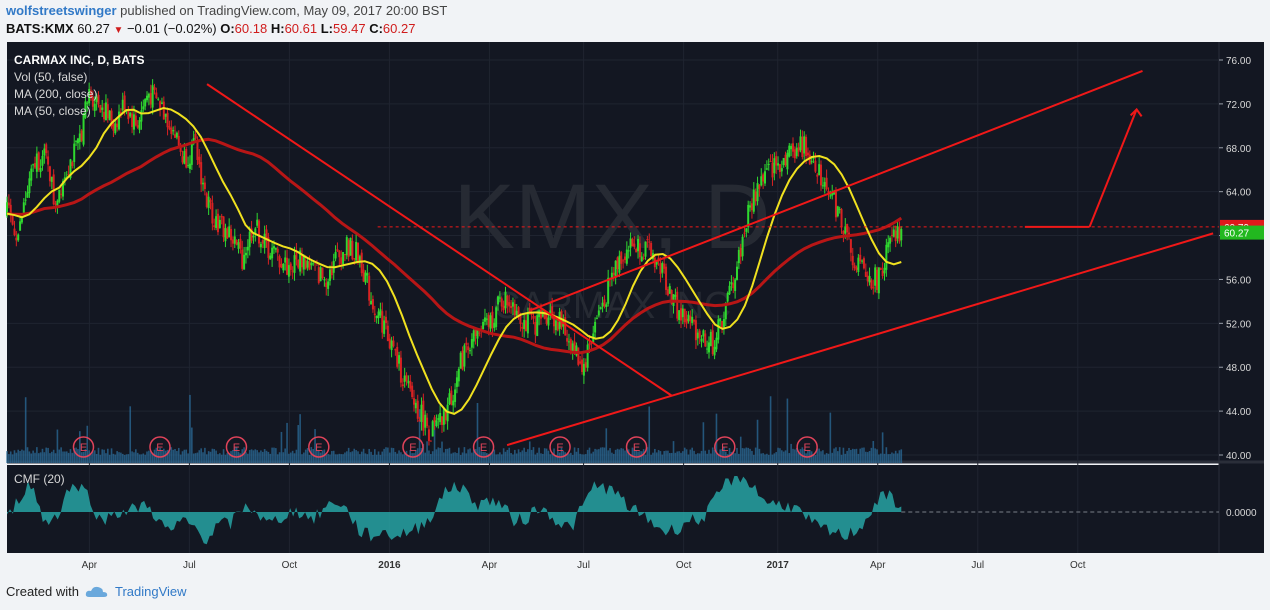 Image resolution: width=1270 pixels, height=610 pixels. Describe the element at coordinates (171, 28) in the screenshot. I see `change: −0.01 (−0.02%)` at that location.